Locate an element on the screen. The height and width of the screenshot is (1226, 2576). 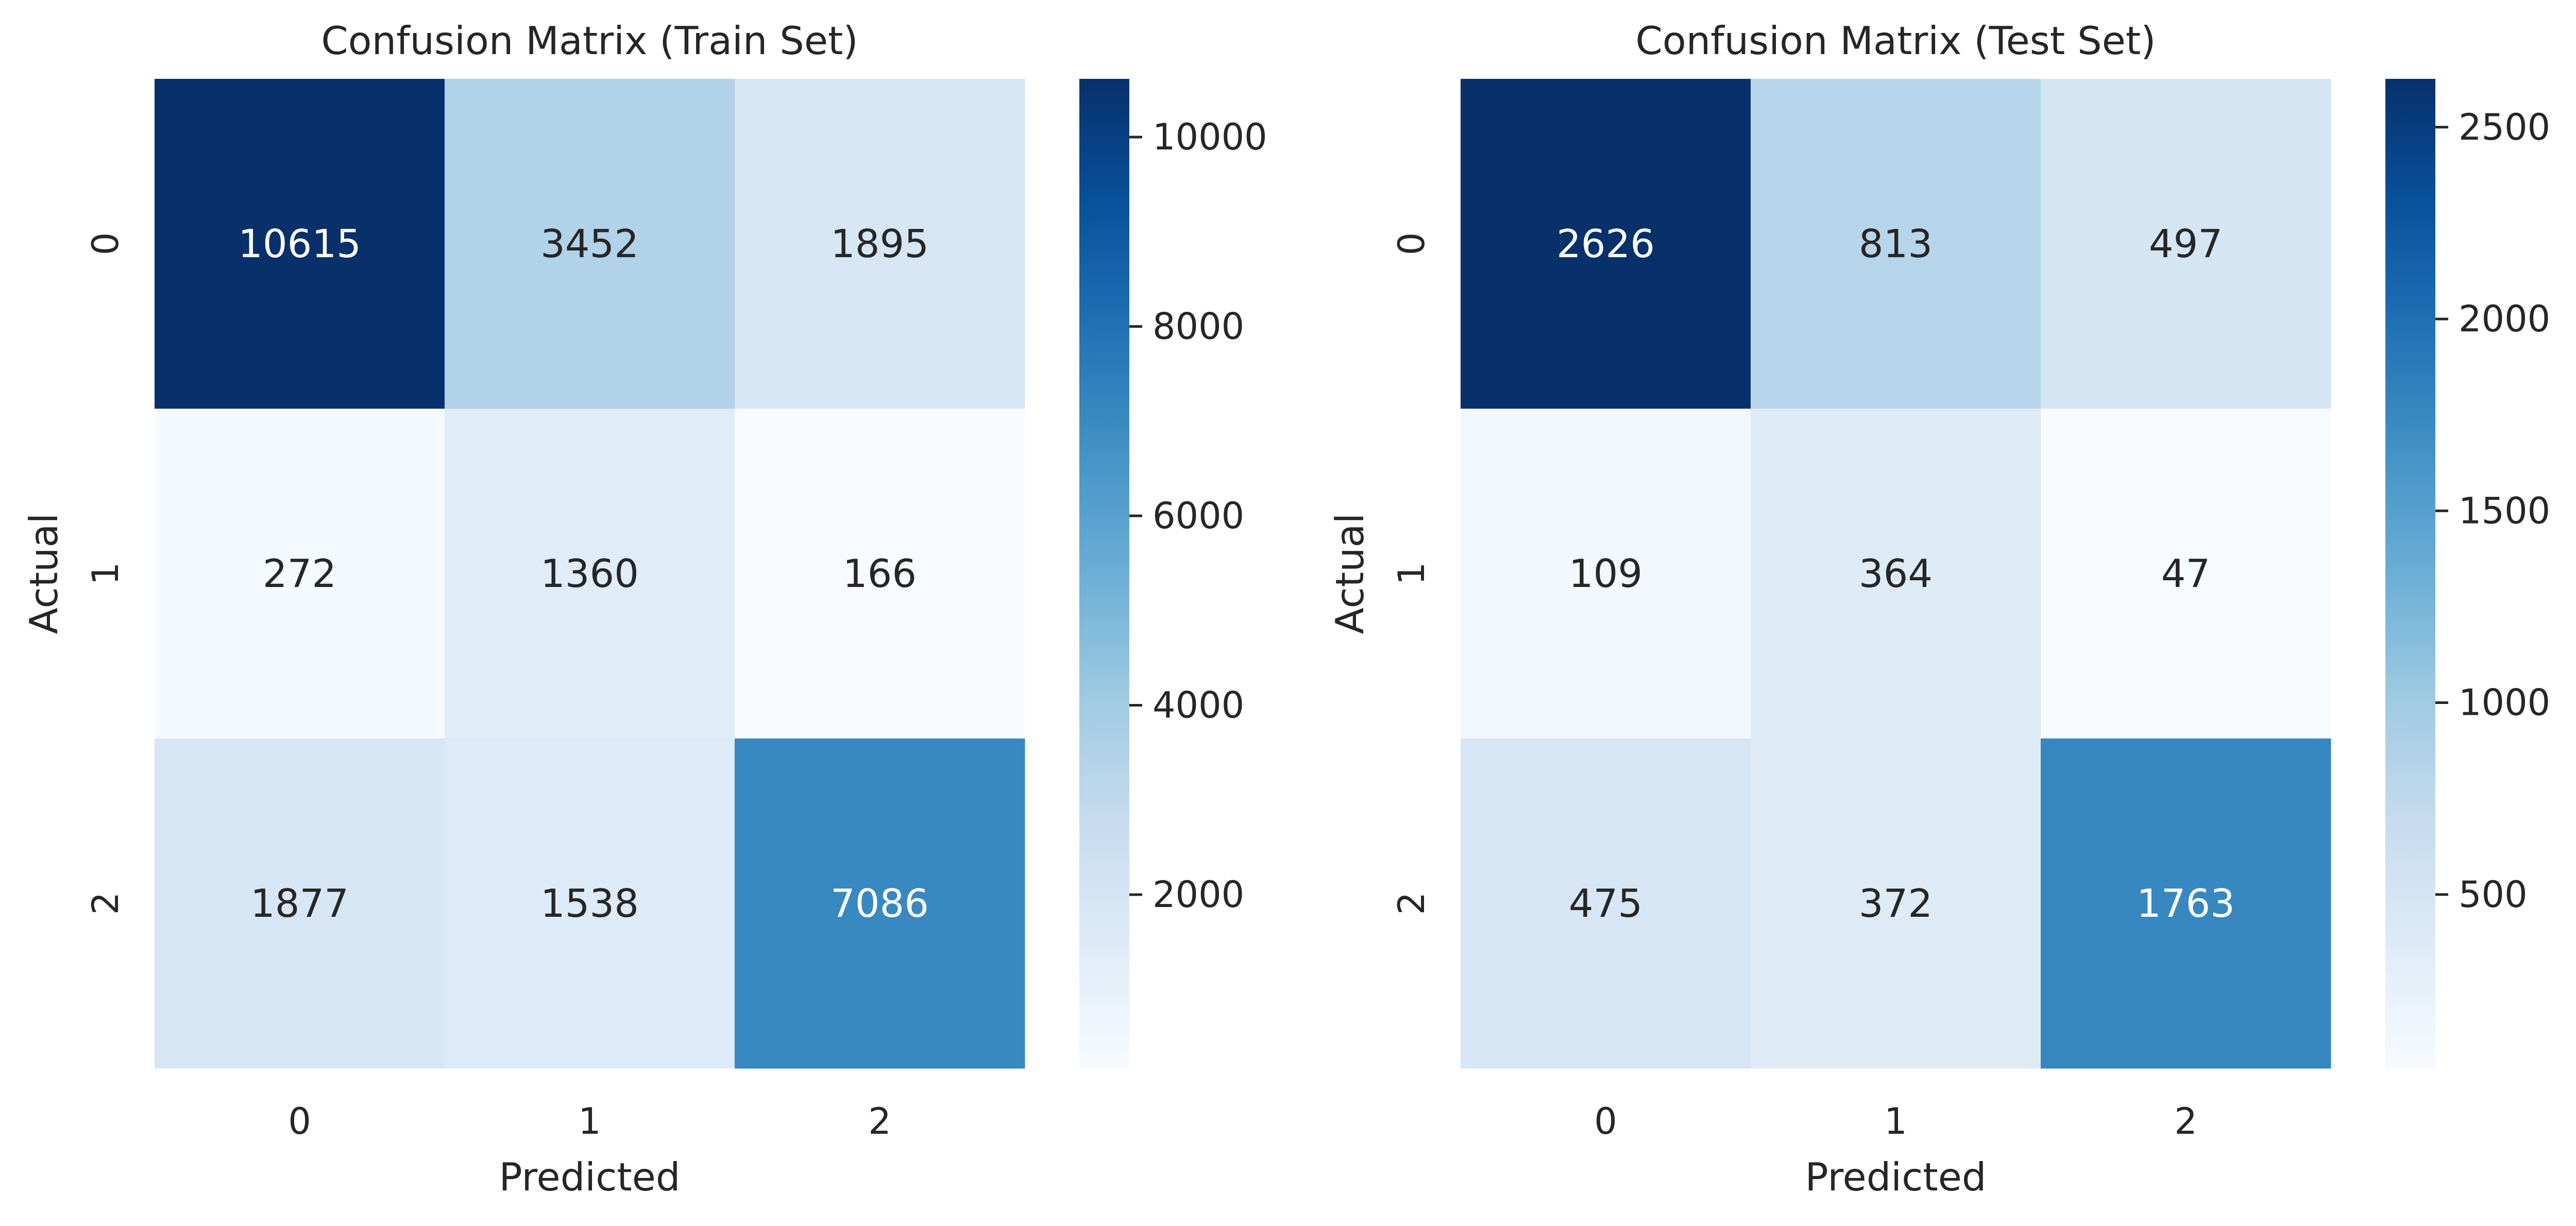
cell-value-label: 272 is located at coordinates (299, 573).